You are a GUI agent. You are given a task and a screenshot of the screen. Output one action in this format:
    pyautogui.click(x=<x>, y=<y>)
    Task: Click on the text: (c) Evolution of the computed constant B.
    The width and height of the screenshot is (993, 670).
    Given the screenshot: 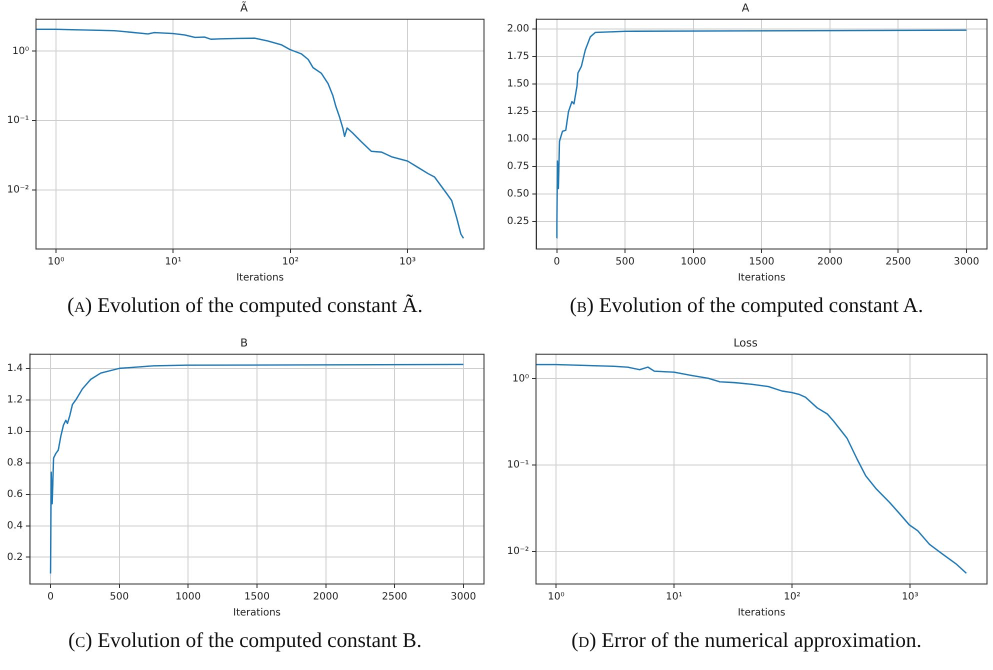 What is the action you would take?
    pyautogui.click(x=245, y=640)
    